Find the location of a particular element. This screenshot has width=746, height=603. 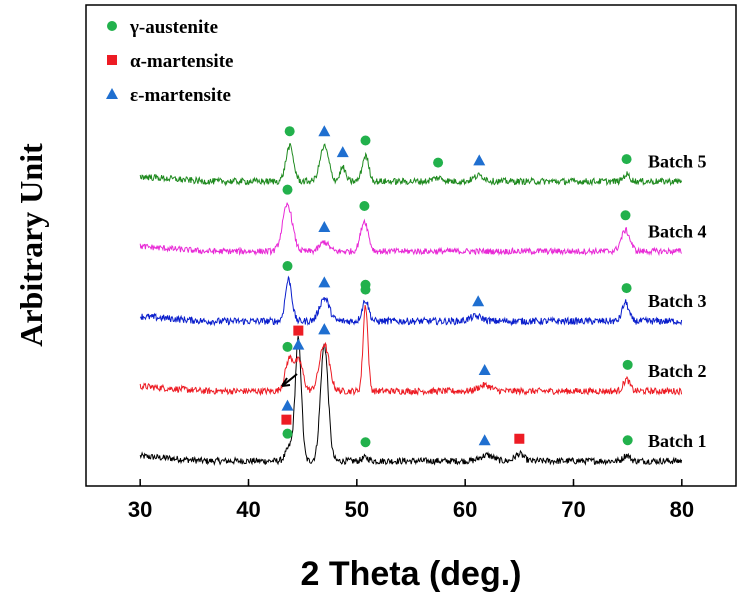

batch-label: Batch 4 is located at coordinates (677, 231).